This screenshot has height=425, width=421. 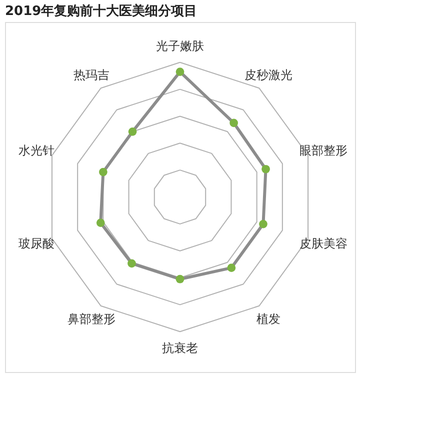 I want to click on spoke-label: 皮肤美容, so click(x=323, y=243).